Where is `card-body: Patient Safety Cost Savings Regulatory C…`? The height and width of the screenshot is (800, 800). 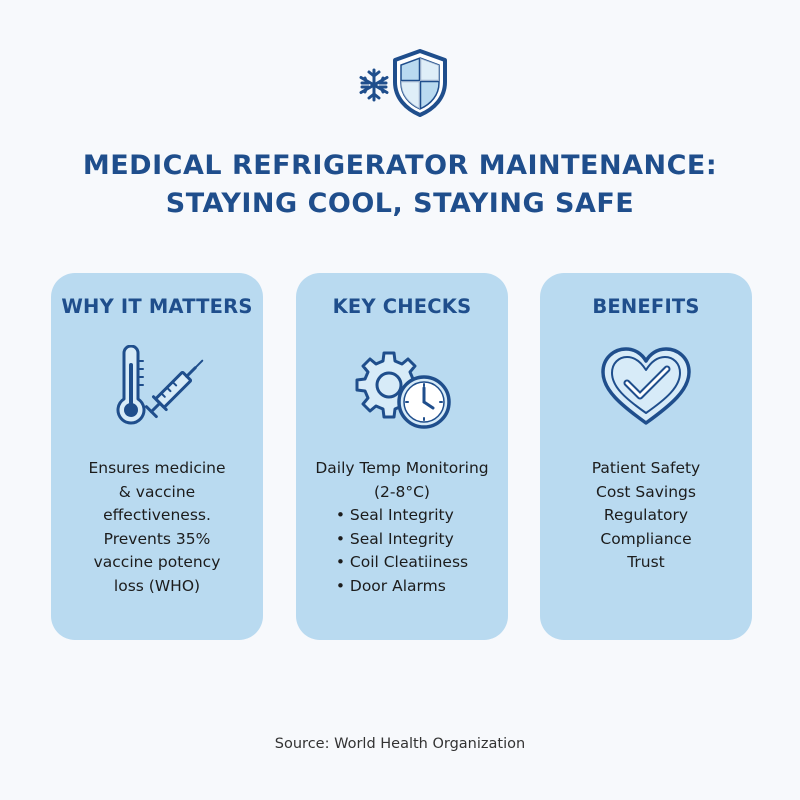 card-body: Patient Safety Cost Savings Regulatory C… is located at coordinates (646, 516).